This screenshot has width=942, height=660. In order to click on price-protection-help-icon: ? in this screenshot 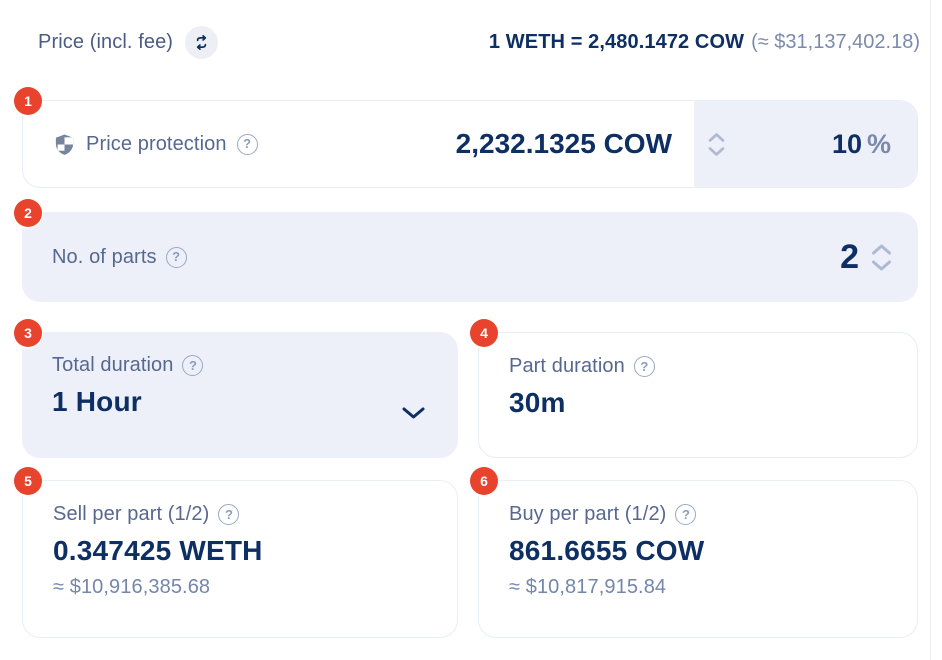, I will do `click(247, 144)`.